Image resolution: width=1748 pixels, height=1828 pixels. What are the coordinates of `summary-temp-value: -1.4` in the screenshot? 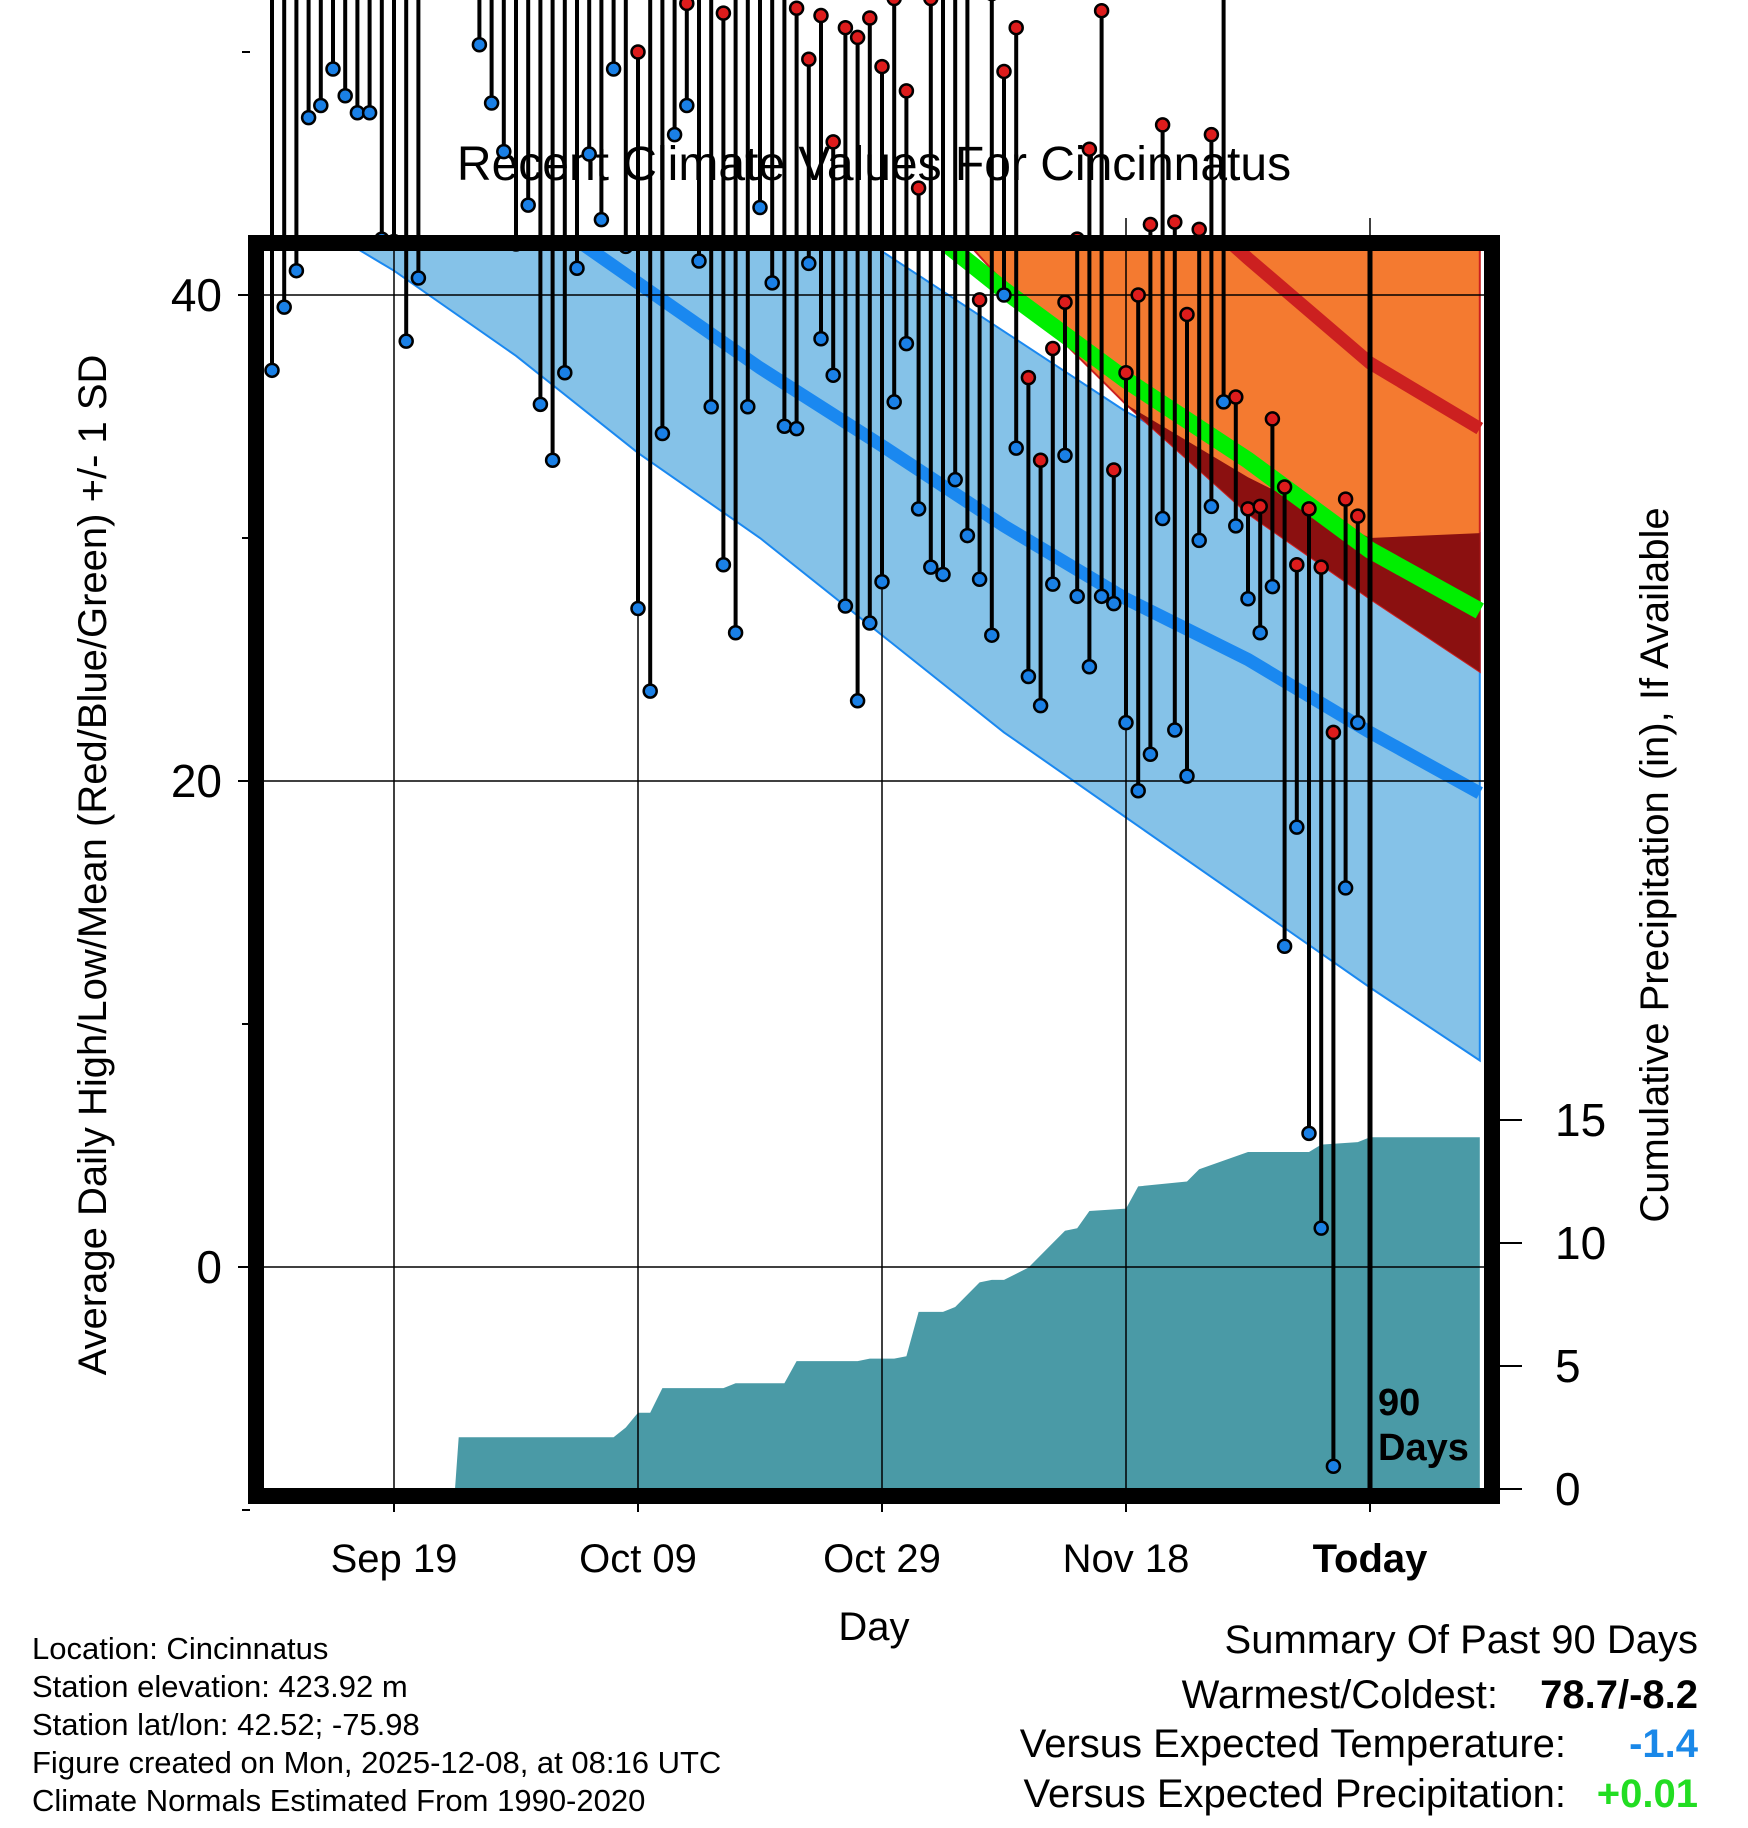 It's located at (1663, 1744).